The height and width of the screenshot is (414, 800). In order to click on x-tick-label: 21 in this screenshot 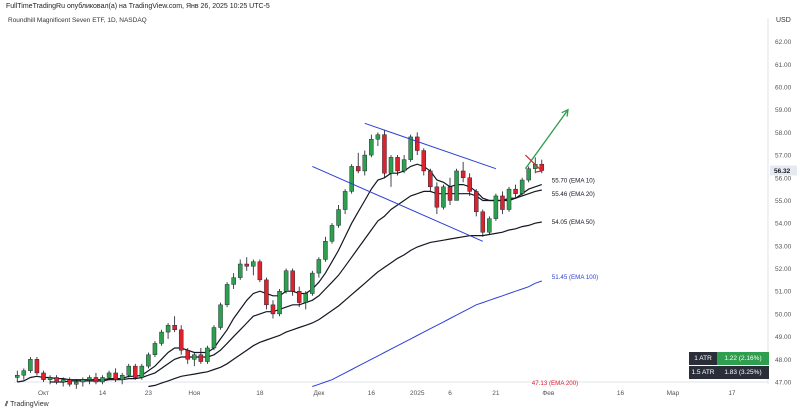, I will do `click(496, 393)`.